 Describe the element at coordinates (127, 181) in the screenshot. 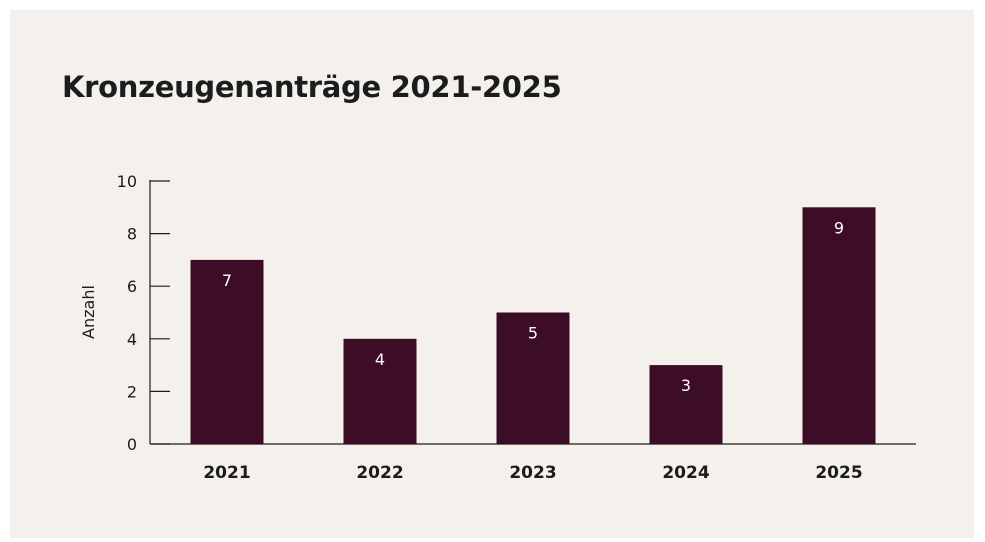

I see `y-tick-label: 10` at that location.